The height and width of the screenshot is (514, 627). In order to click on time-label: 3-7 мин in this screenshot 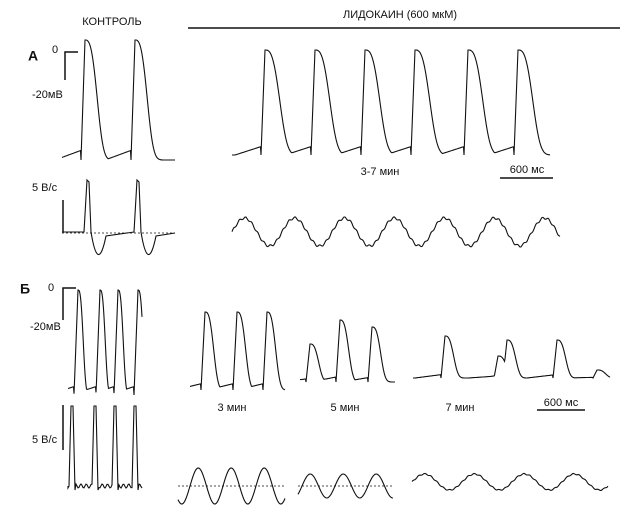, I will do `click(380, 172)`.